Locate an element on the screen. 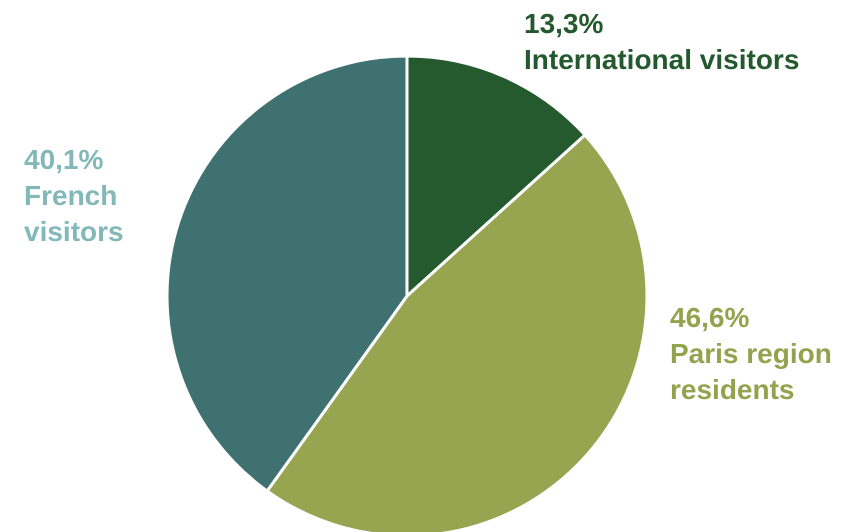 This screenshot has width=857, height=532. label-international-name: International visitors is located at coordinates (662, 59).